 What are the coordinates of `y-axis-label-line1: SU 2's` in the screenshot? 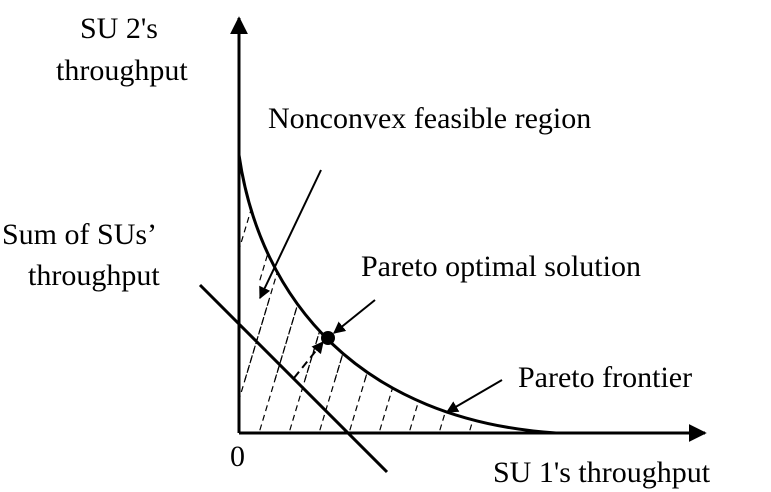 It's located at (119, 28).